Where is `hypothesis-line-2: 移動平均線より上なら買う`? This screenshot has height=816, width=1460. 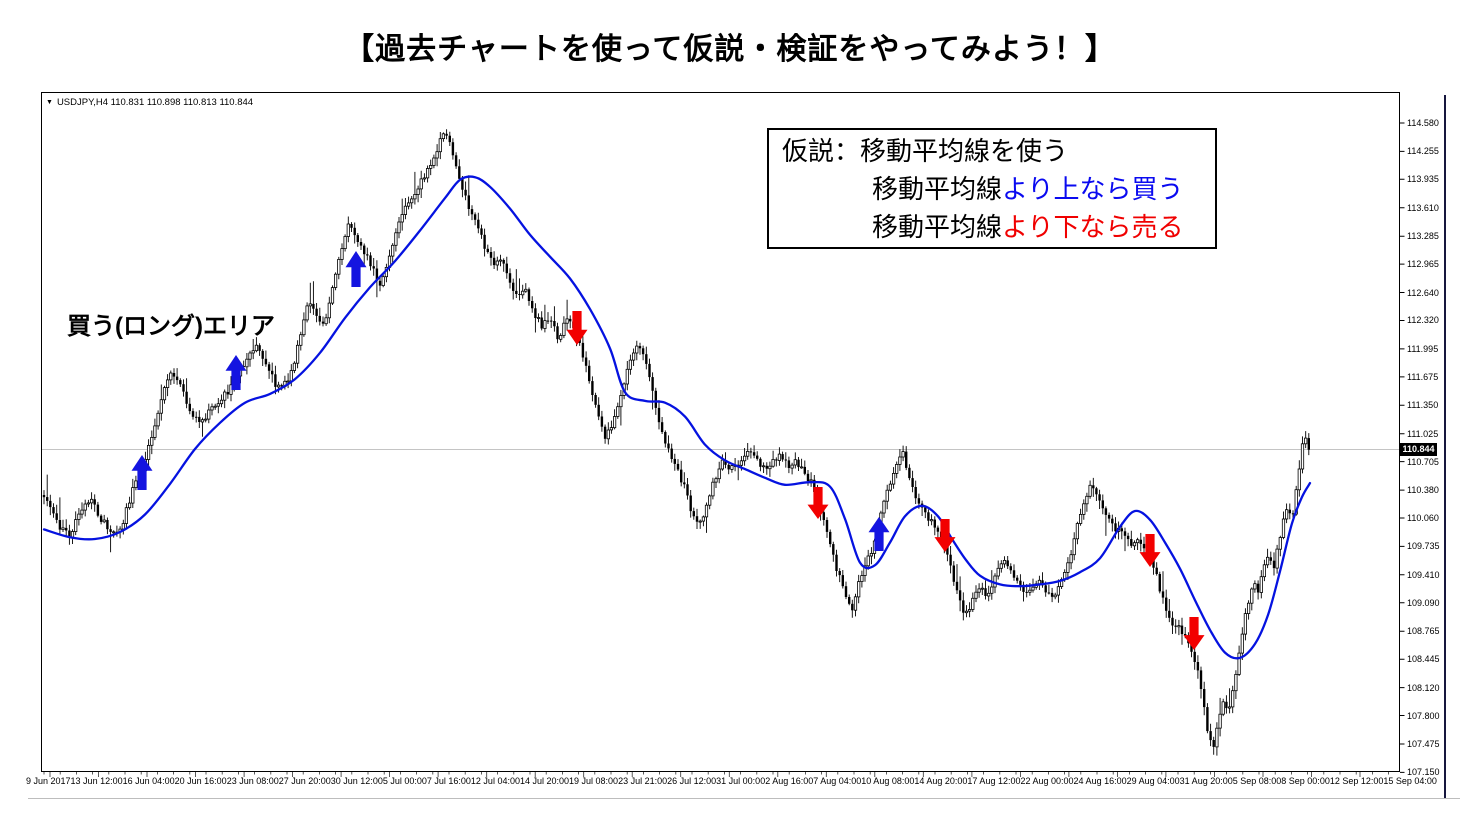 hypothesis-line-2: 移動平均線より上なら買う is located at coordinates (992, 189).